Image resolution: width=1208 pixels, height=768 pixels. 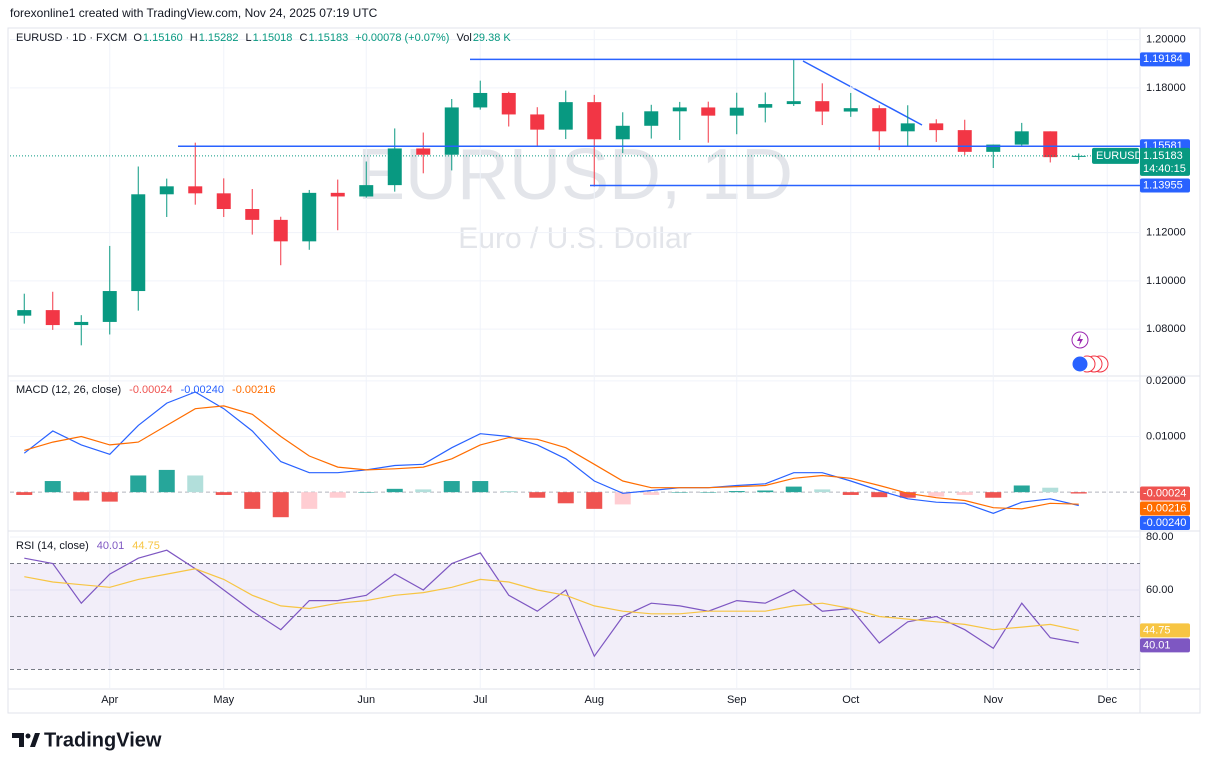 What do you see at coordinates (52, 546) in the screenshot?
I see `indicator-title: RSI (14, close)` at bounding box center [52, 546].